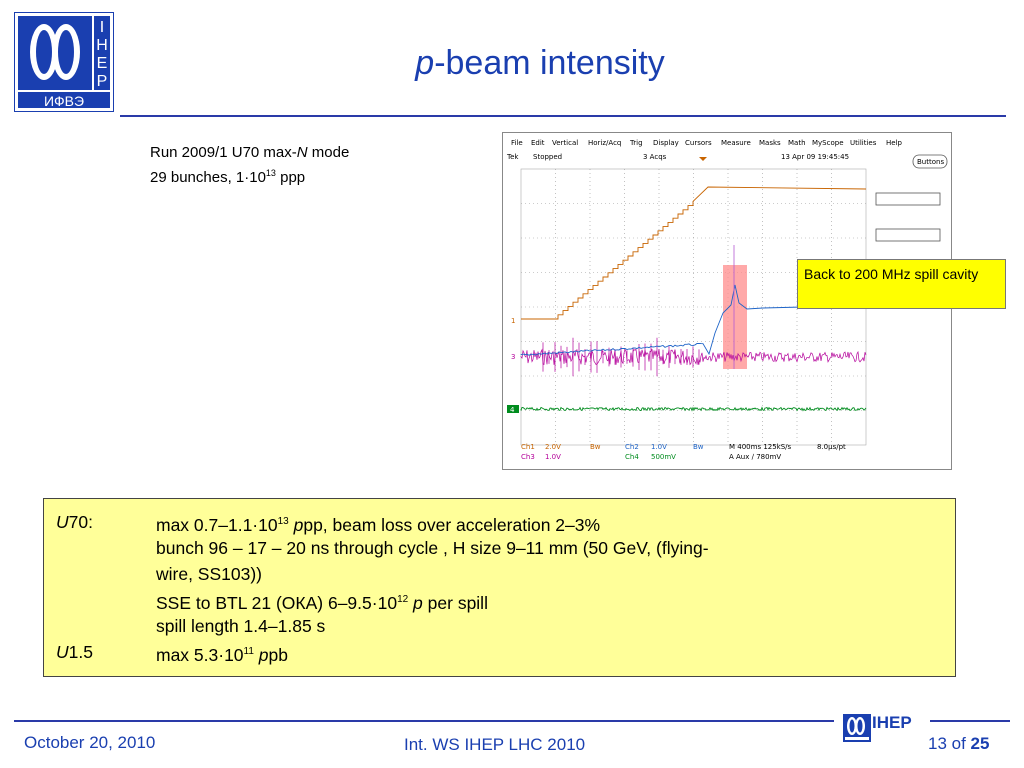  Describe the element at coordinates (102, 63) in the screenshot. I see `logo-letter-e: E` at that location.